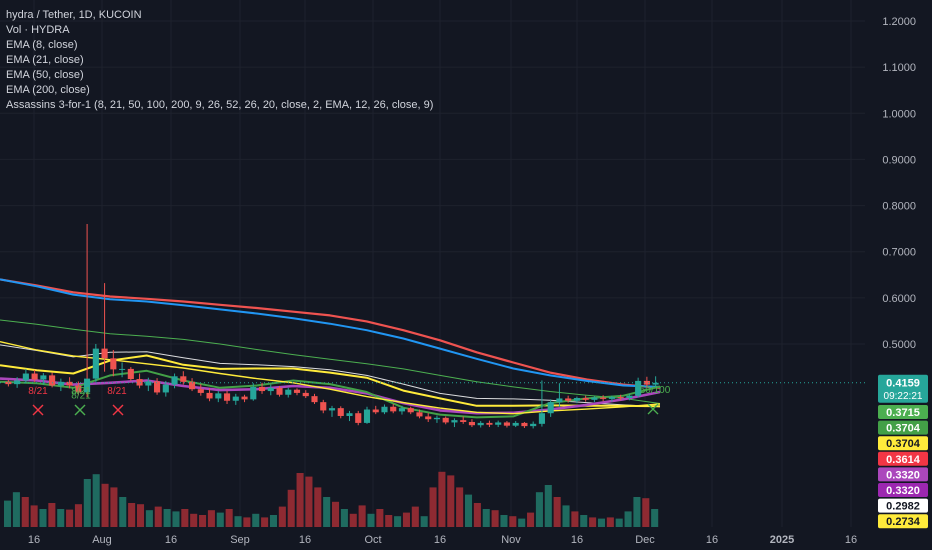 The height and width of the screenshot is (550, 932). Describe the element at coordinates (48, 90) in the screenshot. I see `legend-ema200: EMA (200, close)` at that location.